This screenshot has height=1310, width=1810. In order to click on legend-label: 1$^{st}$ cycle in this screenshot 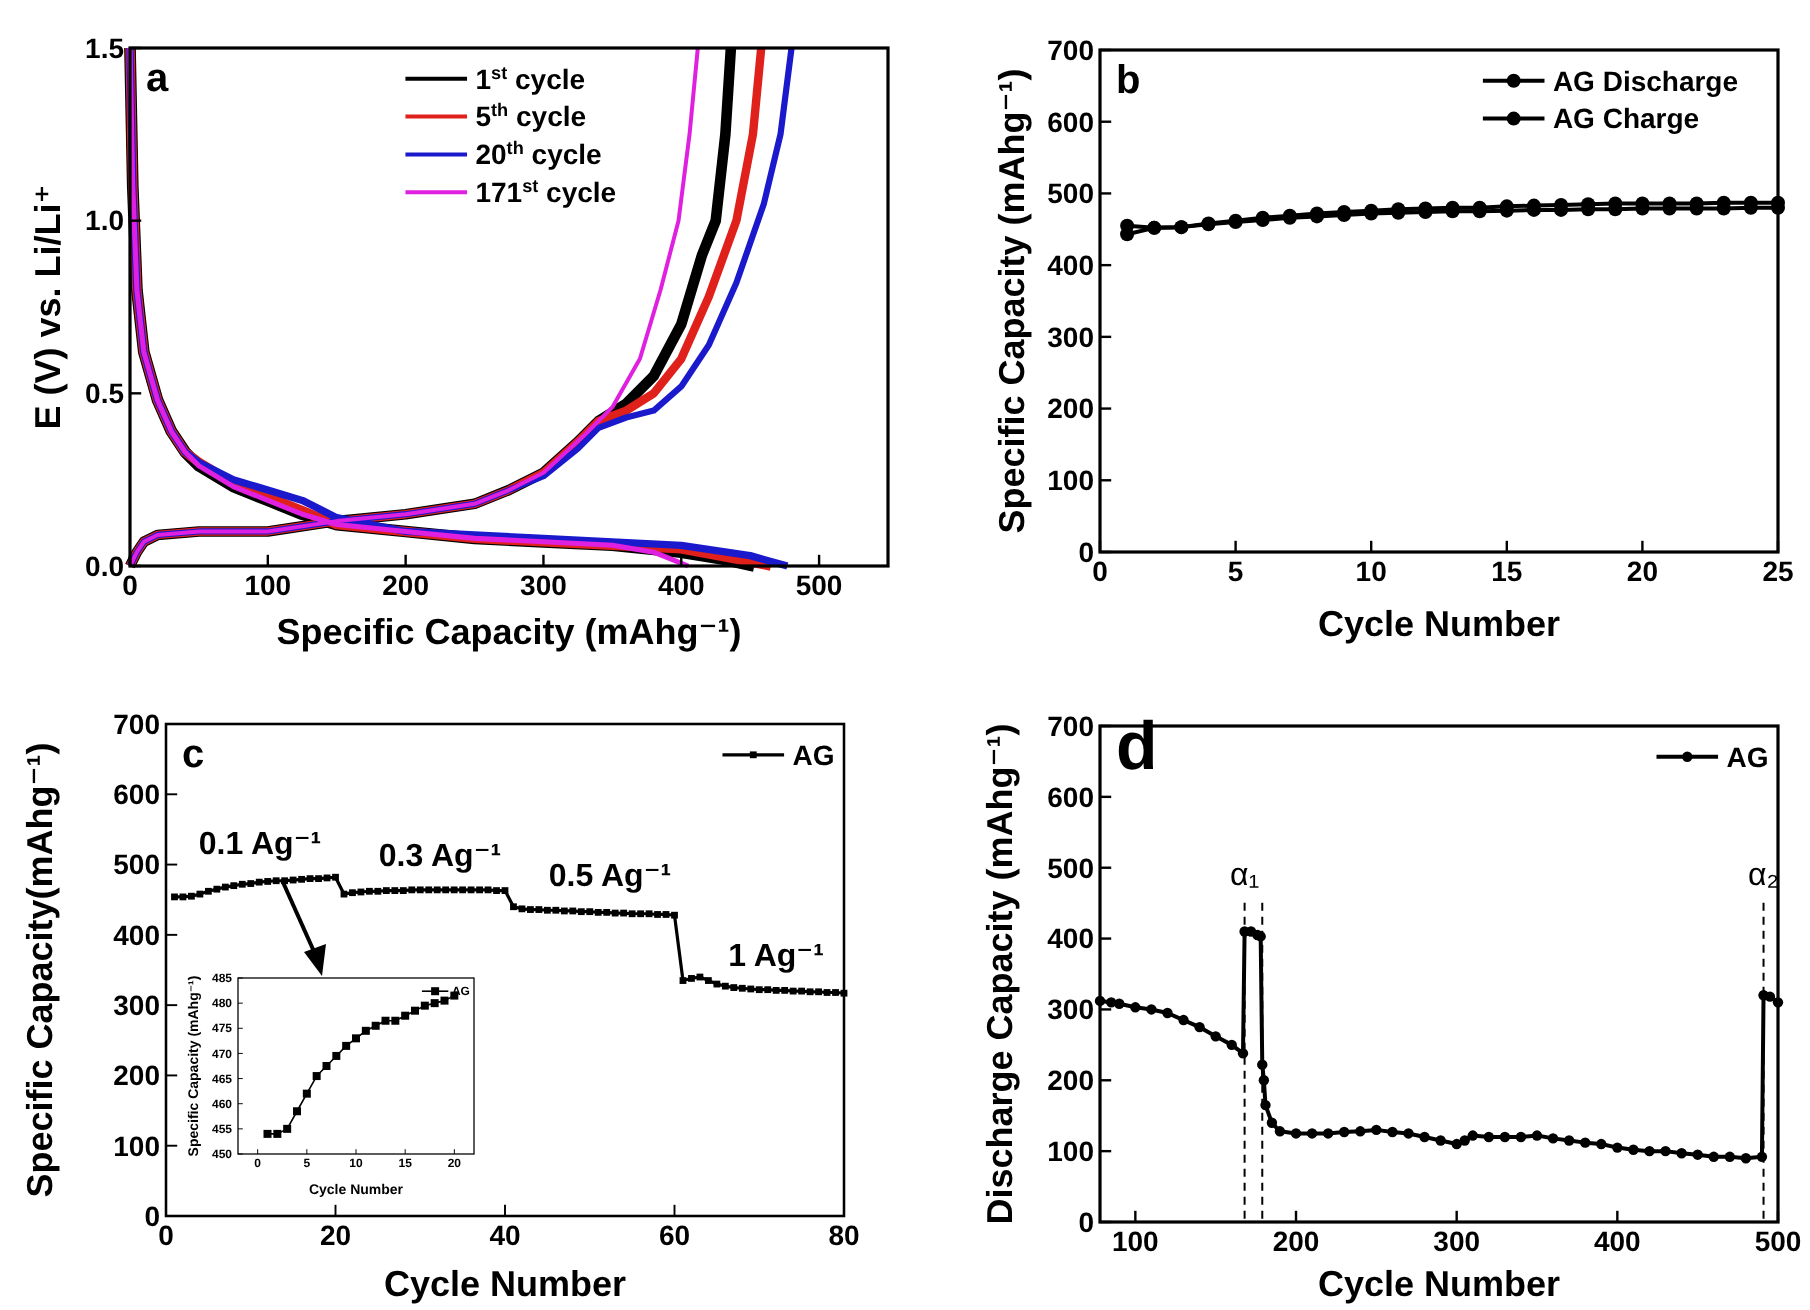, I will do `click(530, 78)`.